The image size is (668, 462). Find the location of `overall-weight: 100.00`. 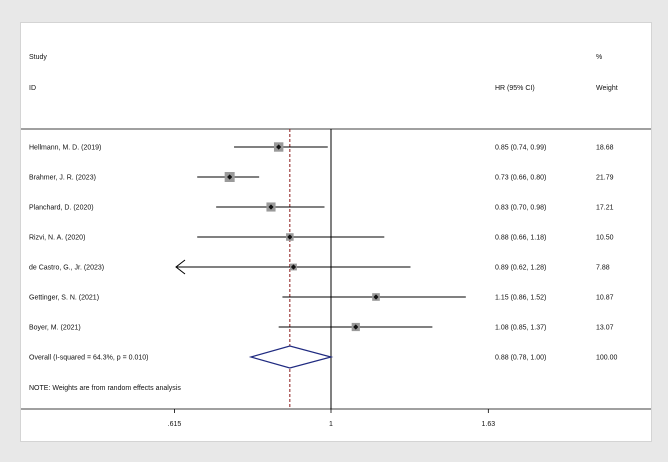

overall-weight: 100.00 is located at coordinates (607, 358).